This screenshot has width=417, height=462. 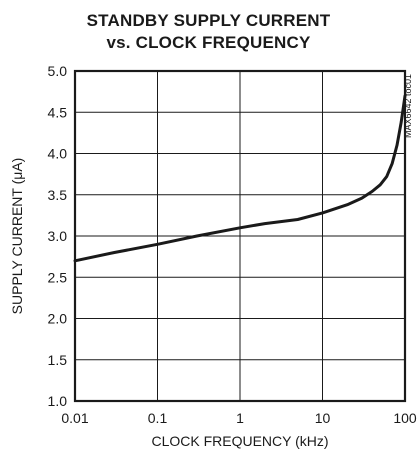 What do you see at coordinates (208, 42) in the screenshot?
I see `chart-subtitle: vs. CLOCK FREQUENCY` at bounding box center [208, 42].